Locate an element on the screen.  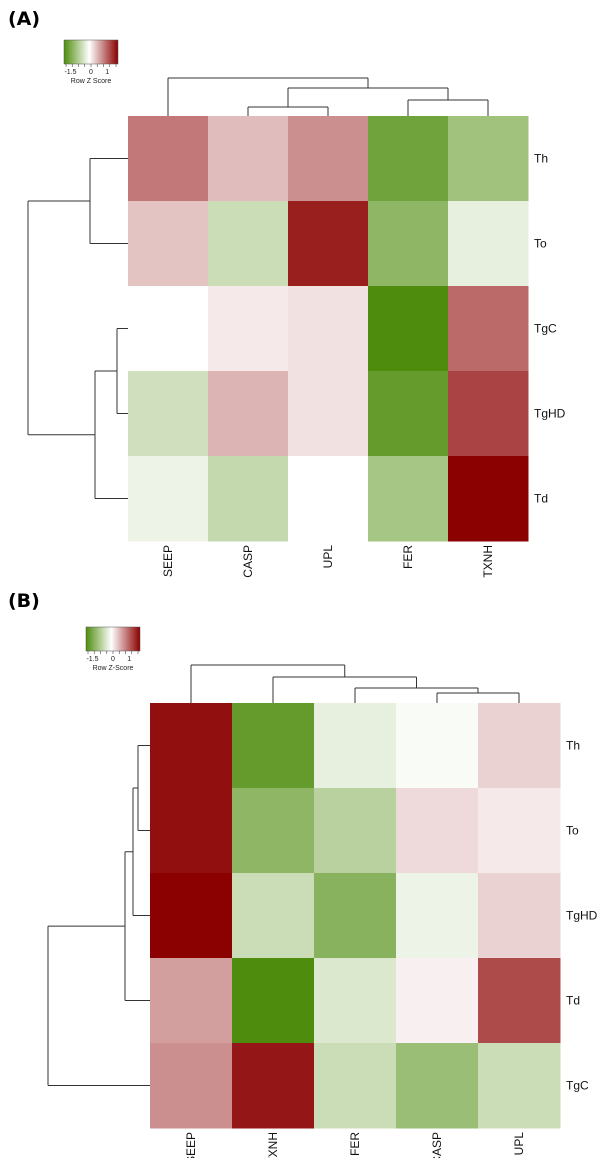
color-key-title: Row Z Score is located at coordinates (91, 81).